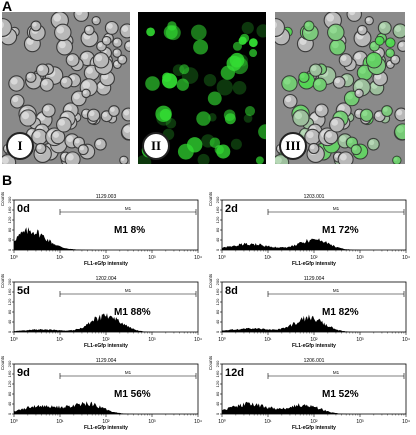 The width and height of the screenshot is (416, 435). What do you see at coordinates (202, 88) in the screenshot?
I see `micrograph-fluorescence-image` at bounding box center [202, 88].